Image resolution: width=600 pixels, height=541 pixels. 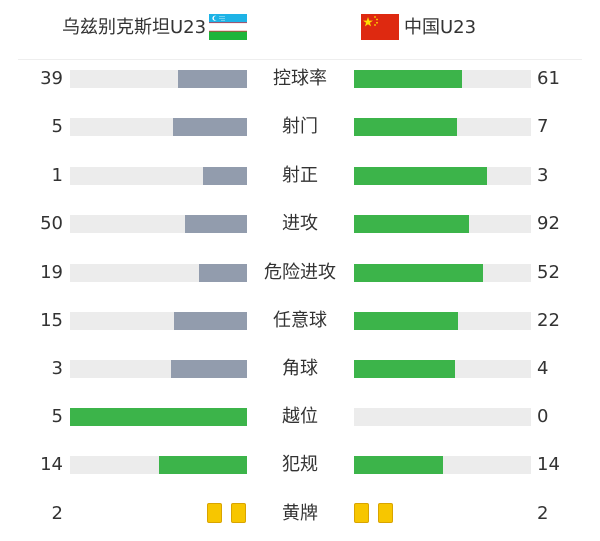 I want to click on stat-row-free-kicks: 15 任意球 22, so click(x=300, y=324).